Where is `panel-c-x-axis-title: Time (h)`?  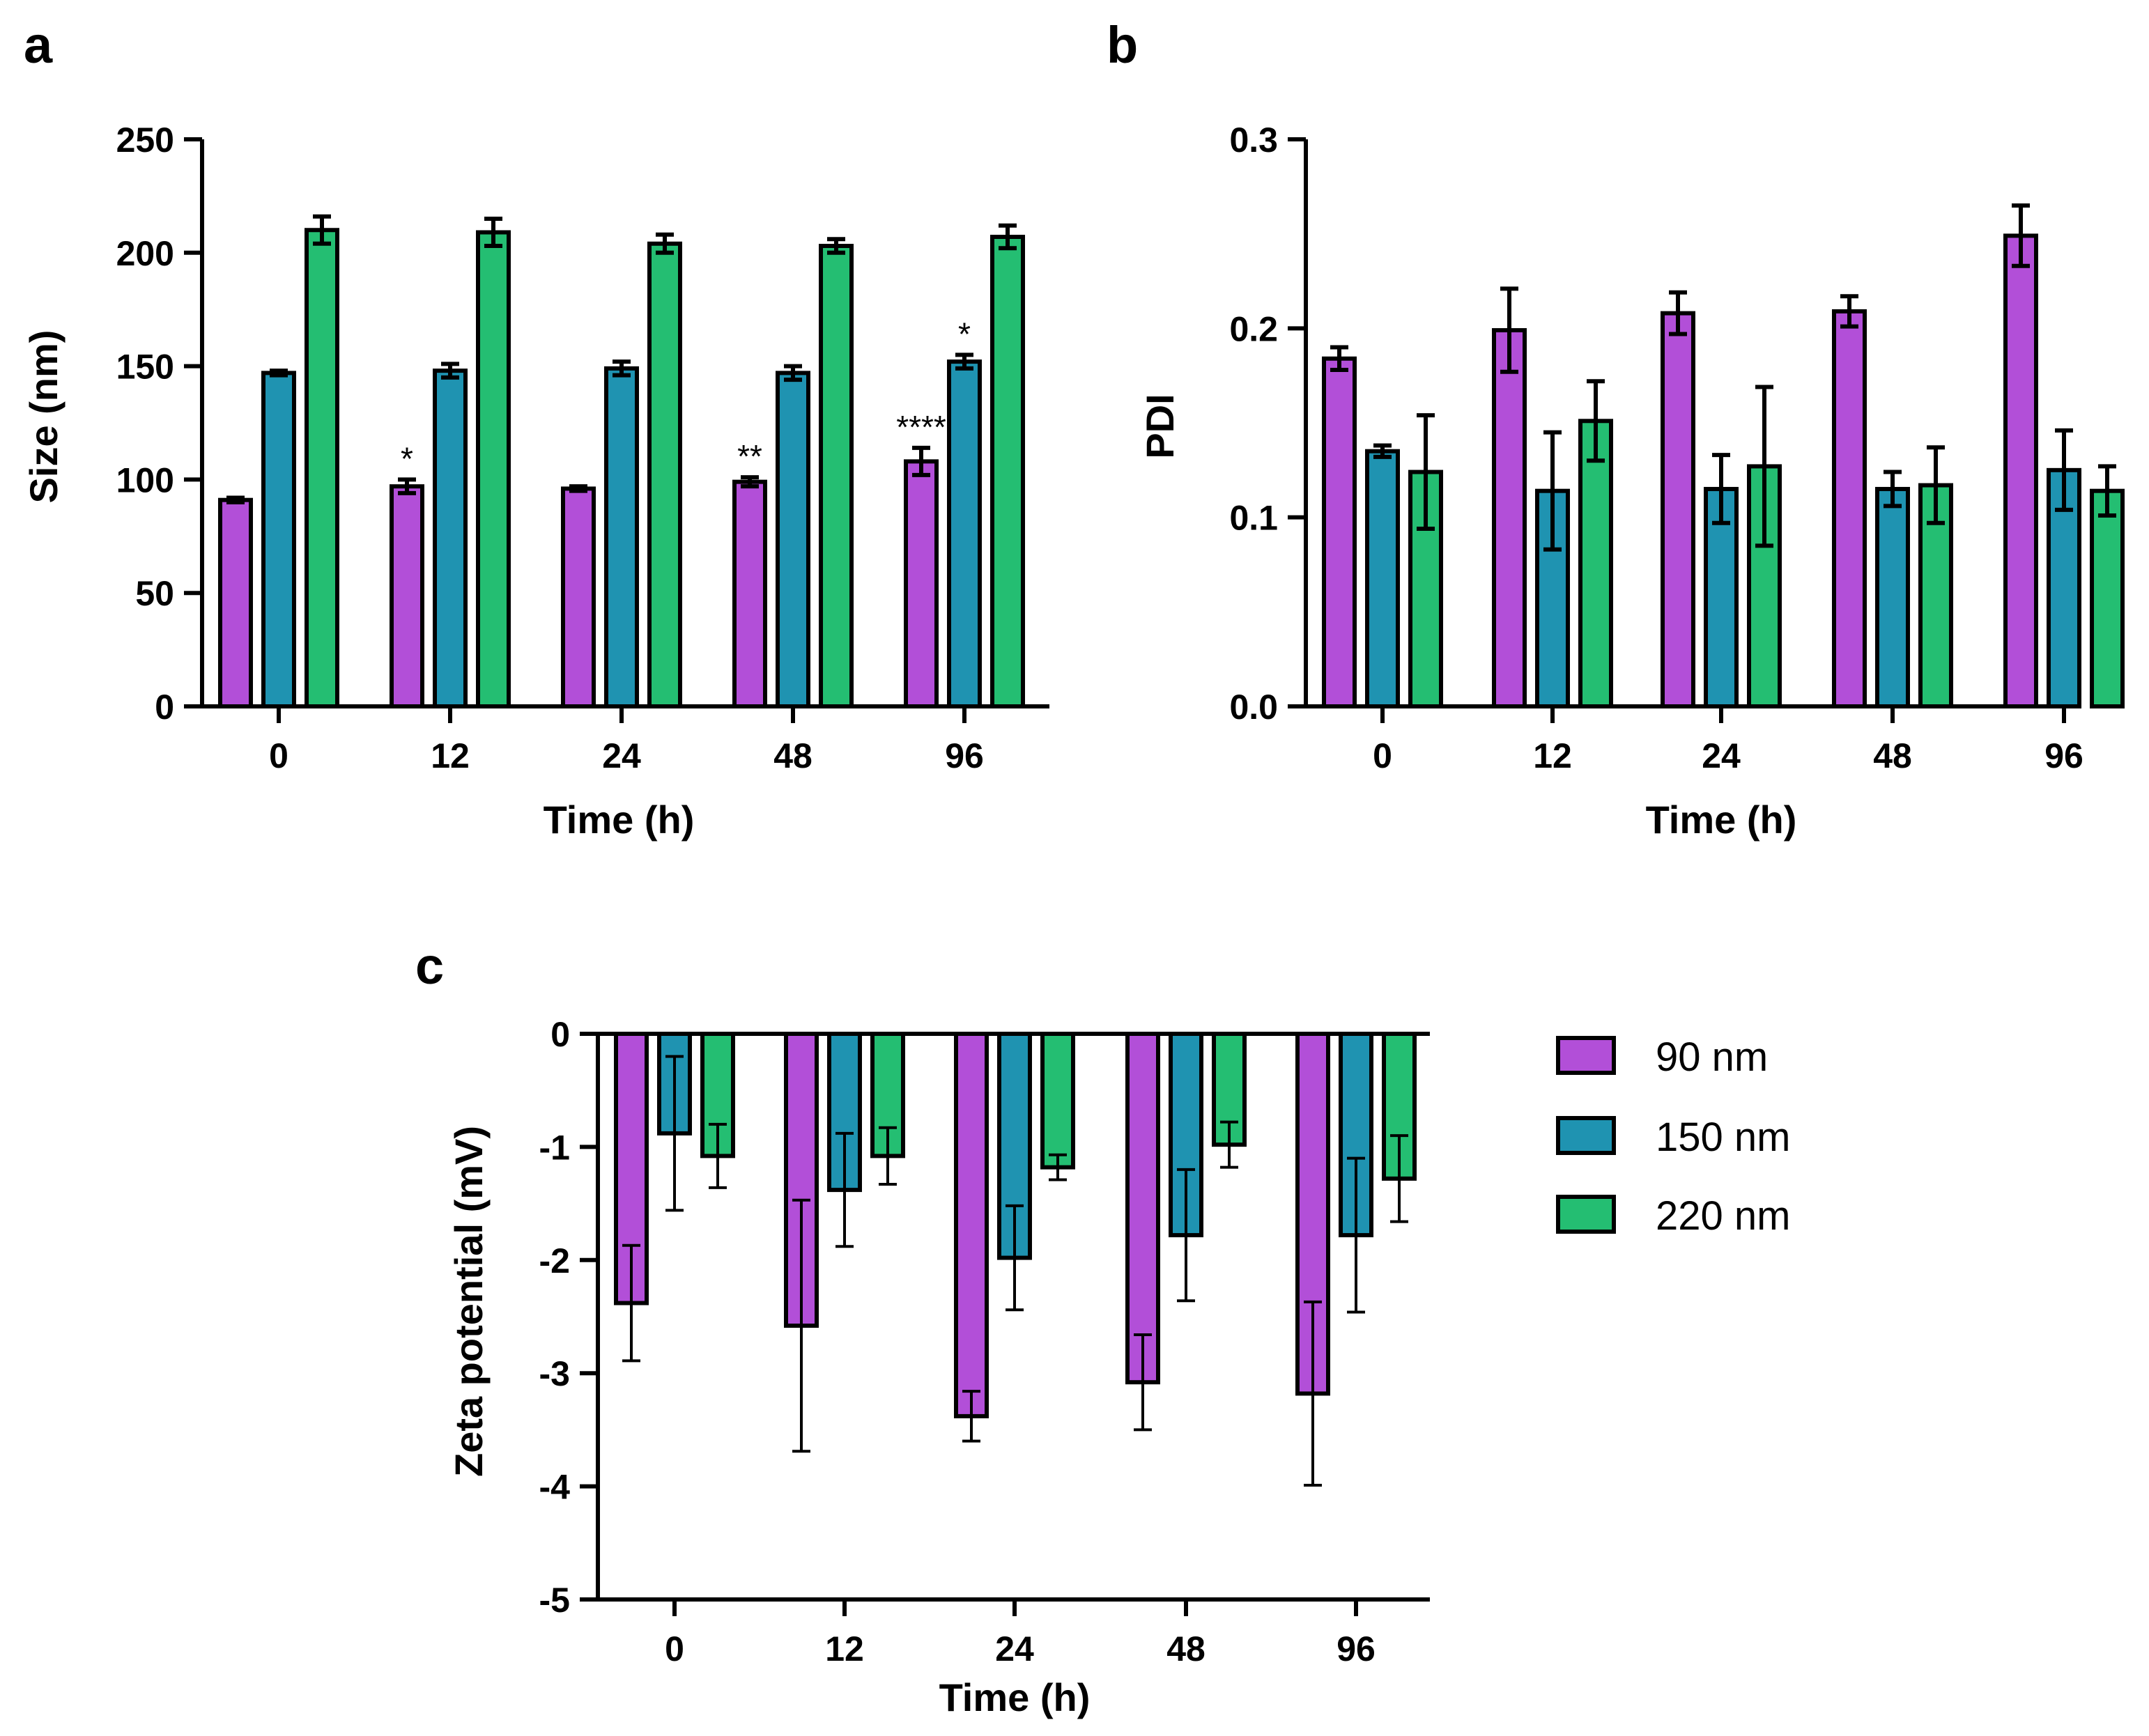
panel-c-x-axis-title: Time (h) is located at coordinates (1015, 1697).